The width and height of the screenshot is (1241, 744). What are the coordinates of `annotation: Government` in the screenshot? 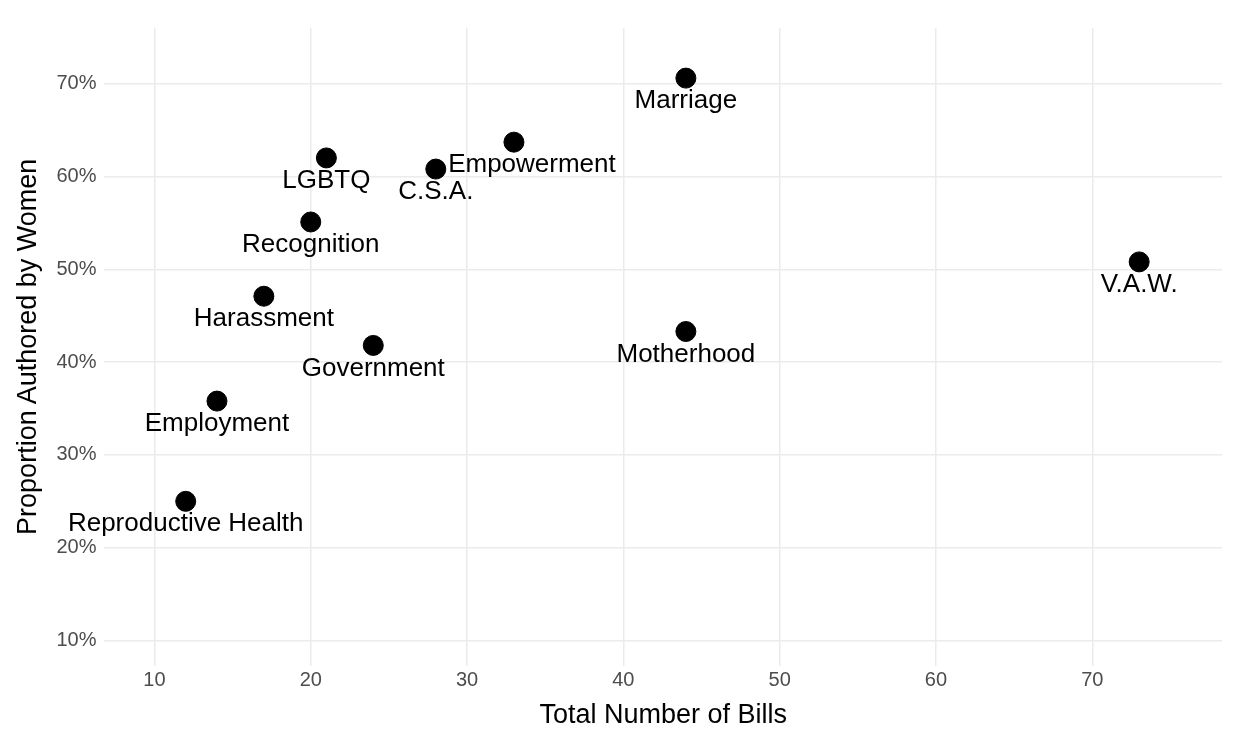 It's located at (373, 366).